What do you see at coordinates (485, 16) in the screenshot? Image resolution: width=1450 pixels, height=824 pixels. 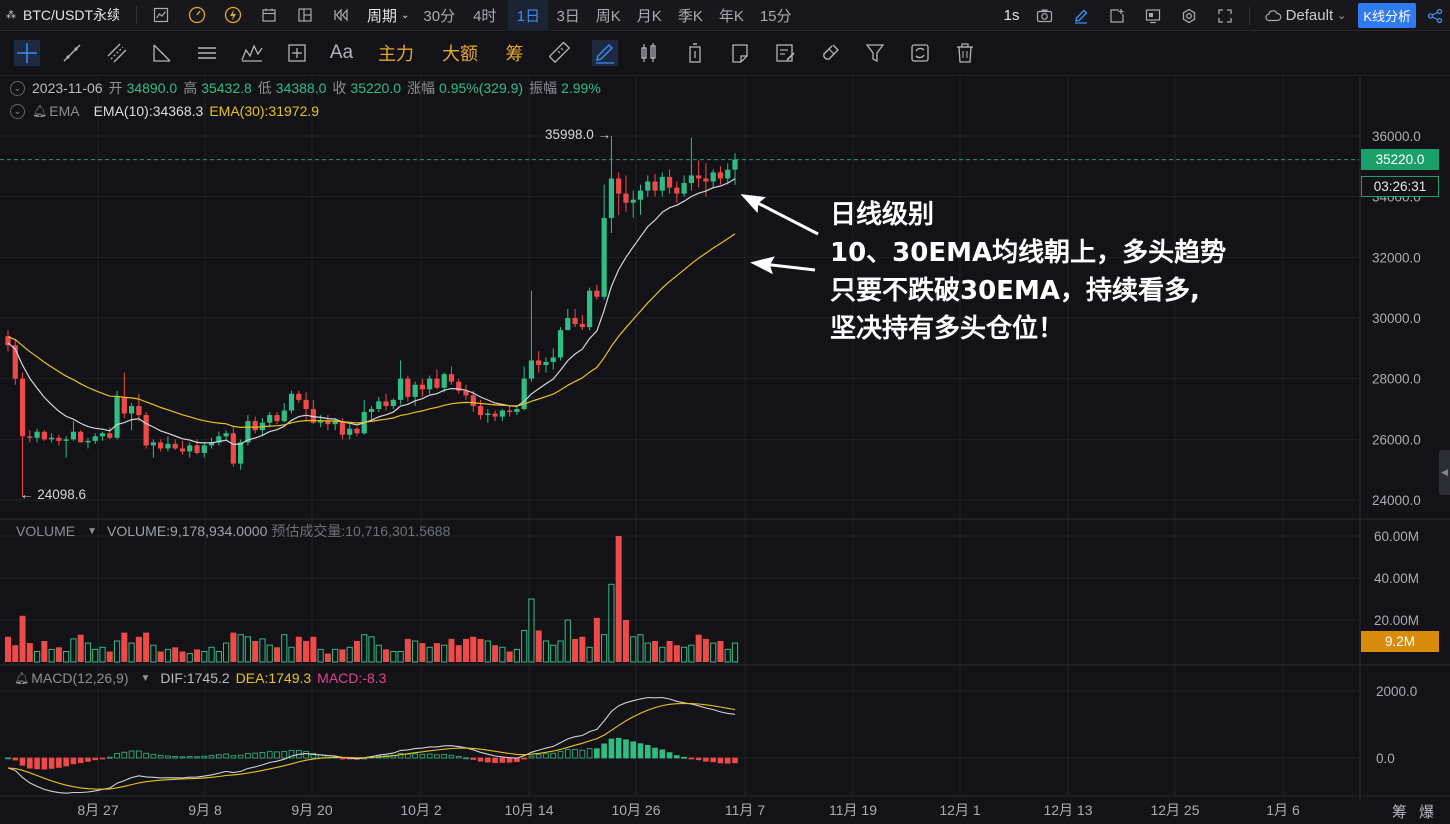 I see `period-4h: 4时` at bounding box center [485, 16].